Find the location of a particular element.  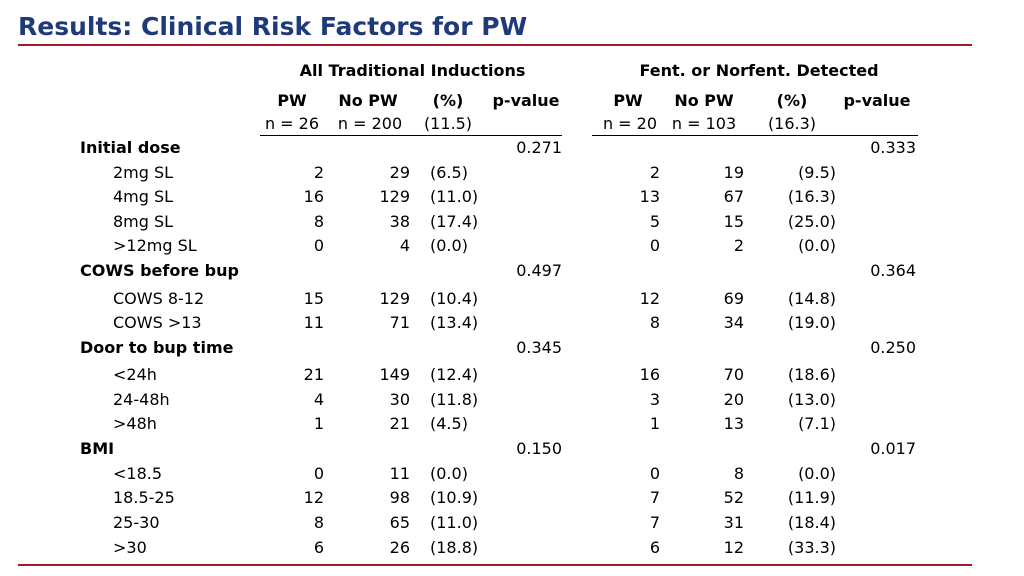

header-underline-b is located at coordinates (755, 135).